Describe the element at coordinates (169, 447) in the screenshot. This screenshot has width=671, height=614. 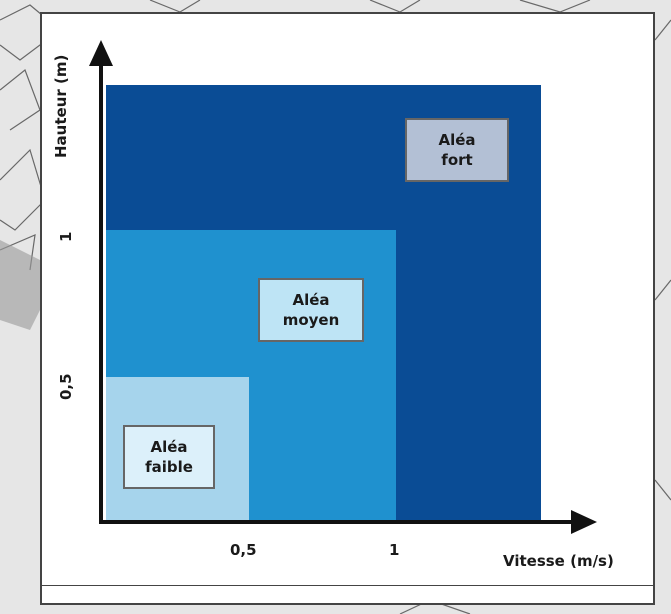
I see `label-faible-line1: Aléa` at that location.